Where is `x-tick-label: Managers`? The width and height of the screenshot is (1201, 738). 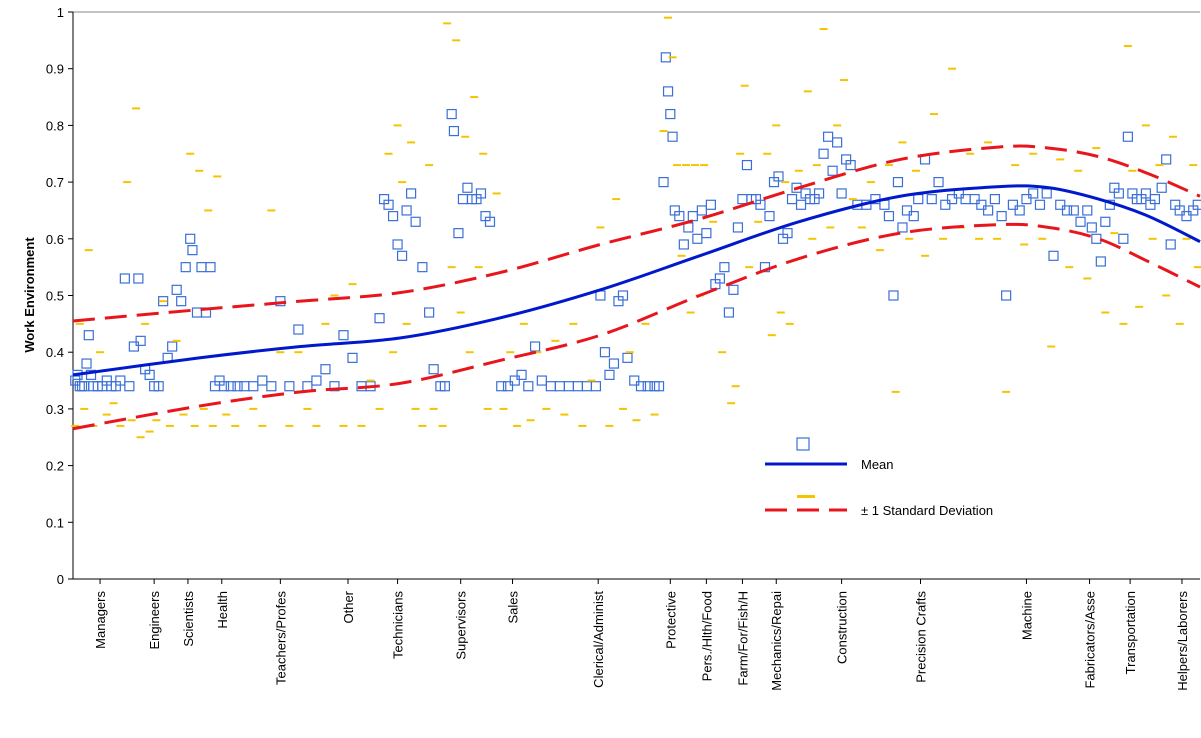
x-tick-label: Managers is located at coordinates (100, 620).